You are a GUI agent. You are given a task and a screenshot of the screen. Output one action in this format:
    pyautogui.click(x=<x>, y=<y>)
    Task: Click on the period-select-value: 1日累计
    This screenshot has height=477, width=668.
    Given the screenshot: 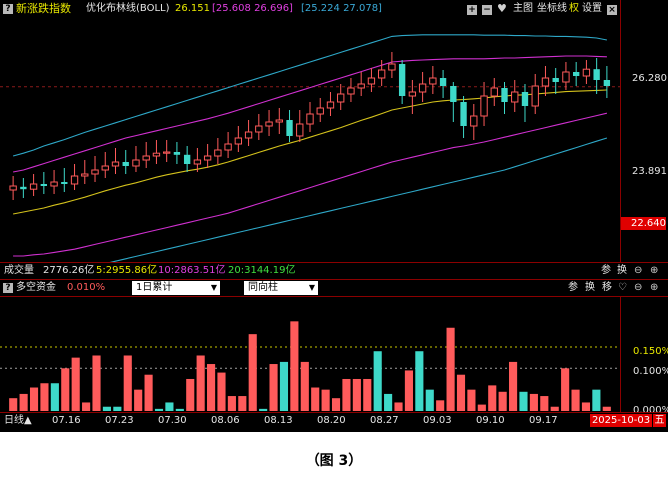 What is the action you would take?
    pyautogui.click(x=154, y=287)
    